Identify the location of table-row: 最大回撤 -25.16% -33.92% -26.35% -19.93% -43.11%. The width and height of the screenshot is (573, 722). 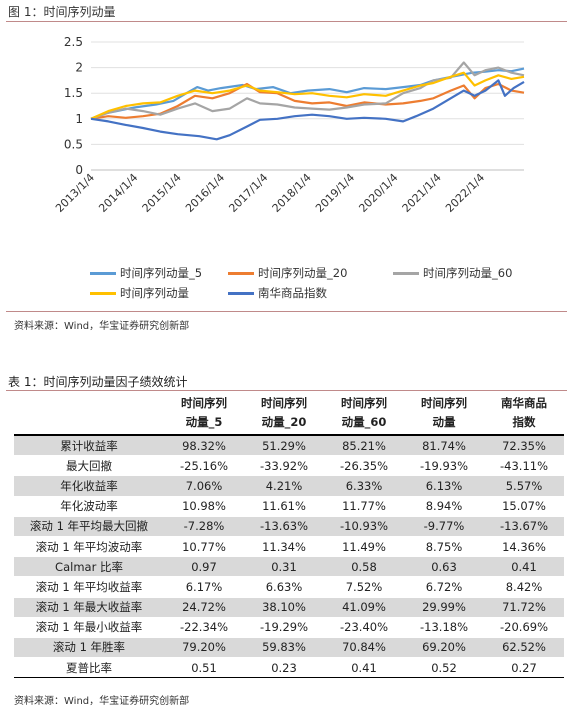
(289, 466).